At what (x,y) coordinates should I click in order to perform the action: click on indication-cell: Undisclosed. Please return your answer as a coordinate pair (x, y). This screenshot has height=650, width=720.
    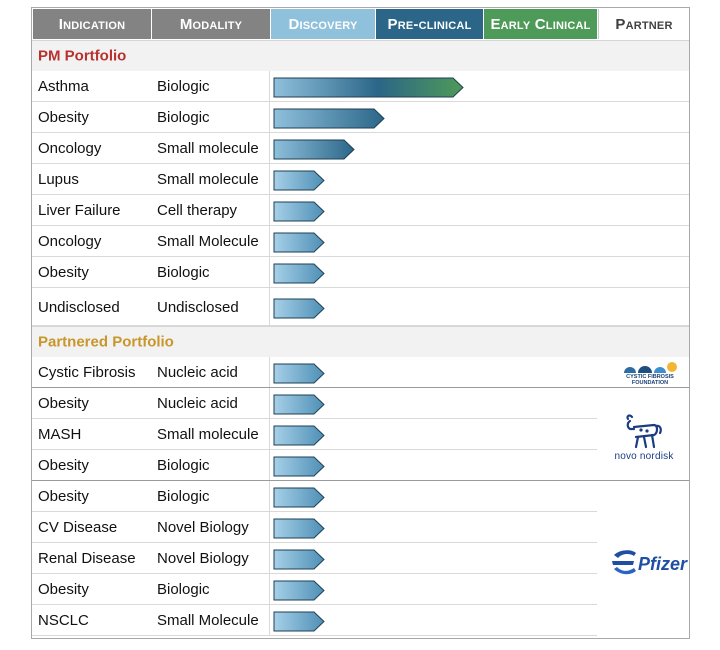
    Looking at the image, I should click on (79, 307).